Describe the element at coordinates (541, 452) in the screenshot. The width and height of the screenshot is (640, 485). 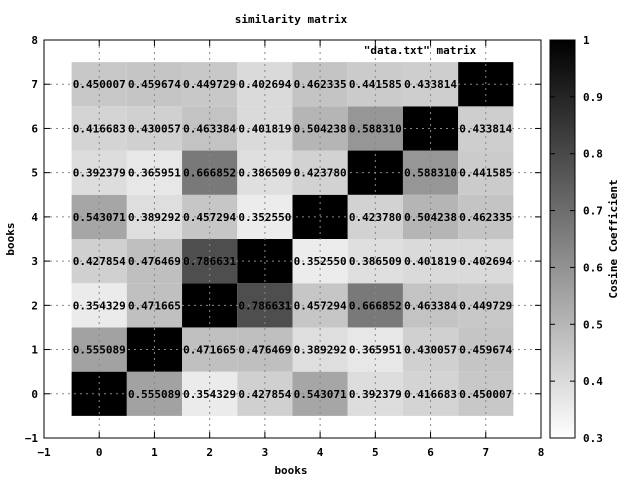
I see `x-tick-label: 8` at that location.